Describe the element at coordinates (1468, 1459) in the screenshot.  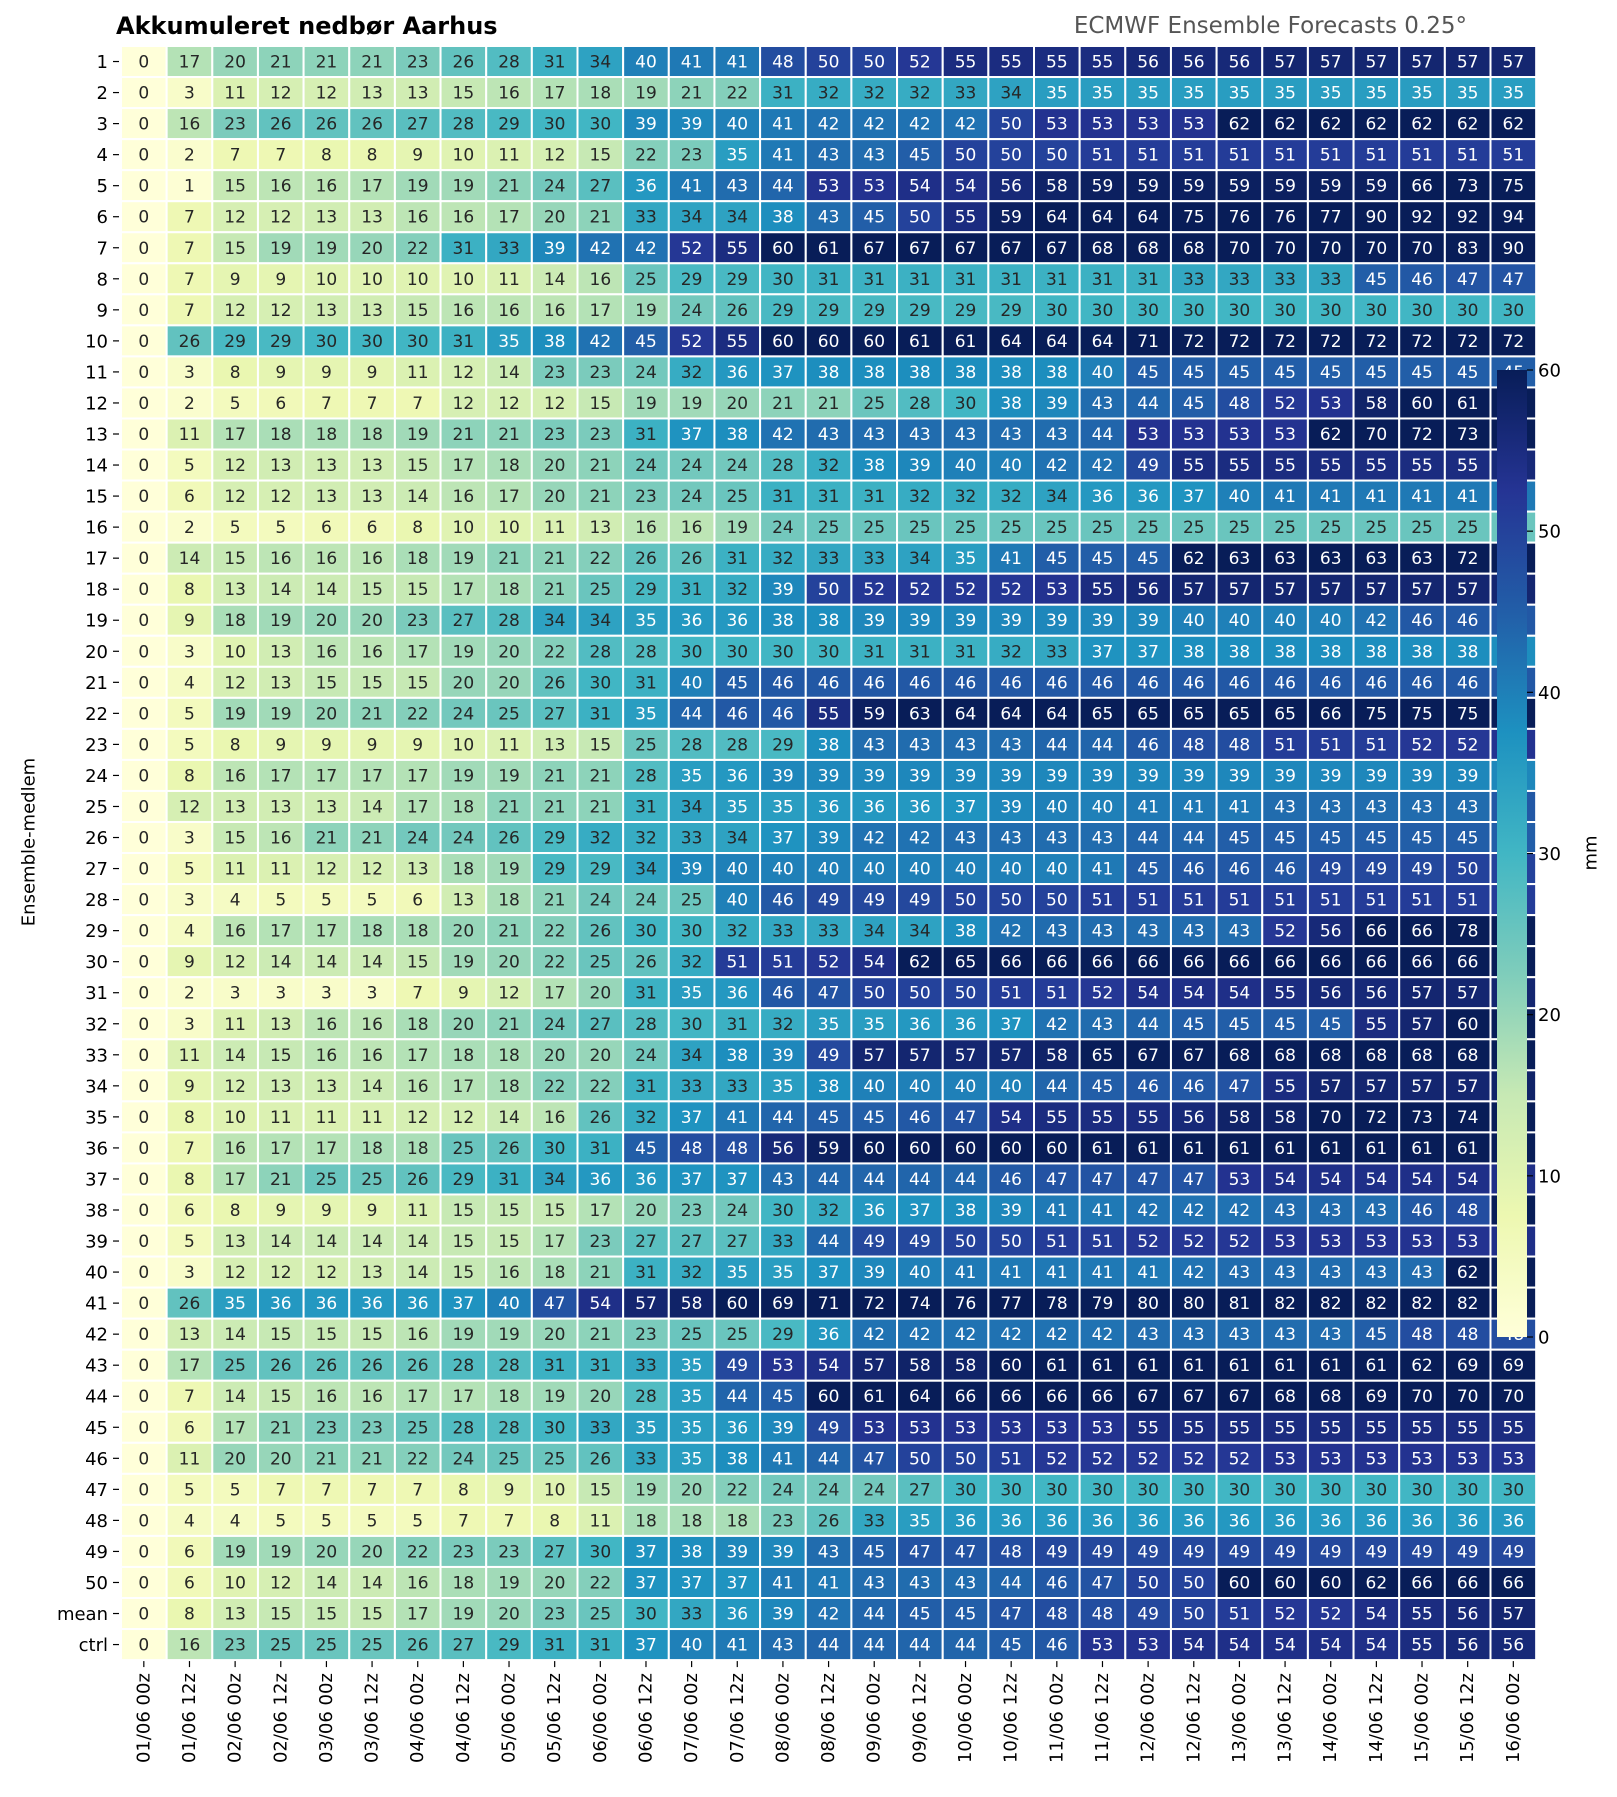
I see `cell-value: 53` at that location.